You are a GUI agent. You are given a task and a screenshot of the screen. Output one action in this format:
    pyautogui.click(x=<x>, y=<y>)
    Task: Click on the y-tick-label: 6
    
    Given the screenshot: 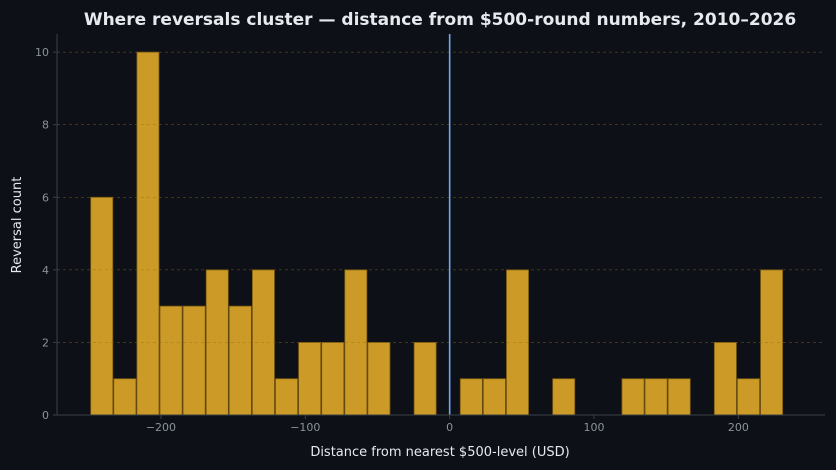 What is the action you would take?
    pyautogui.click(x=45, y=197)
    